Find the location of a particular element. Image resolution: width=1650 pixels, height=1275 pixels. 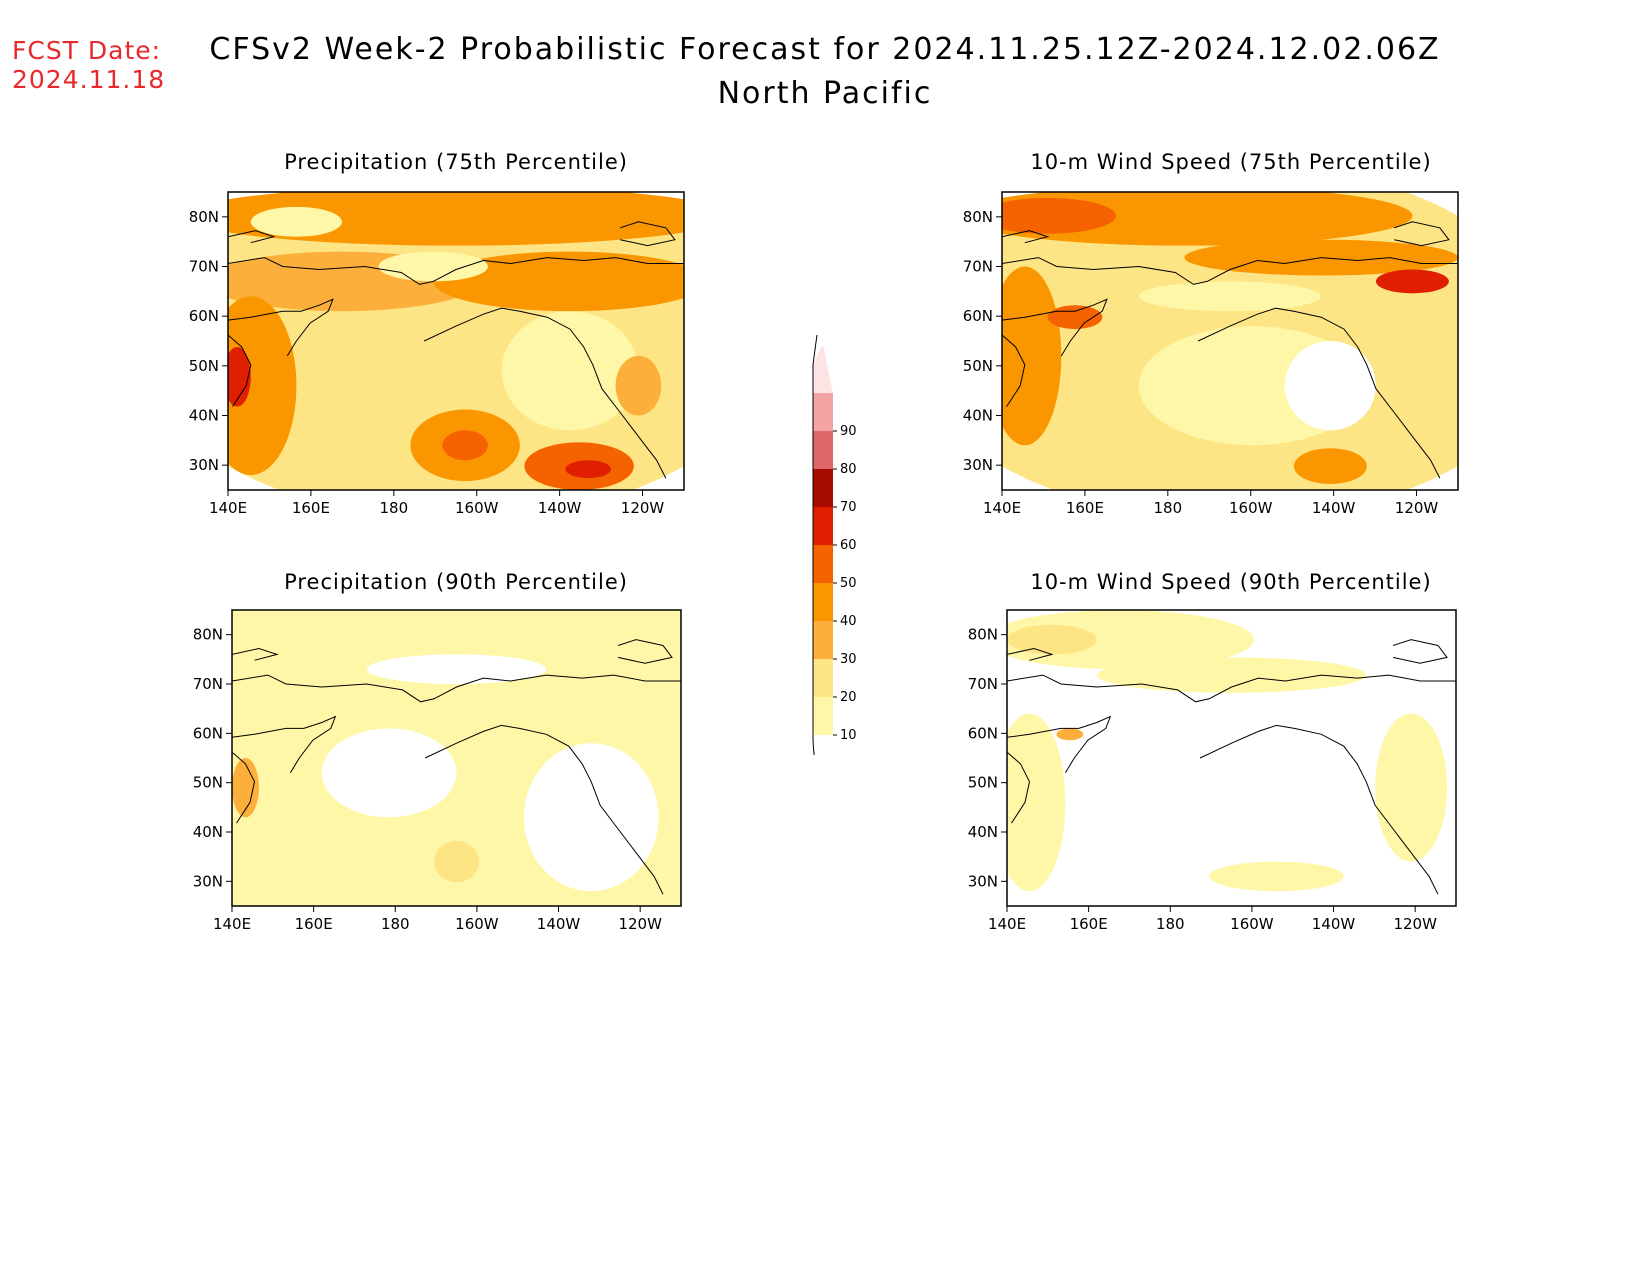

panel-title: Precipitation (90th Percentile) is located at coordinates (456, 582).